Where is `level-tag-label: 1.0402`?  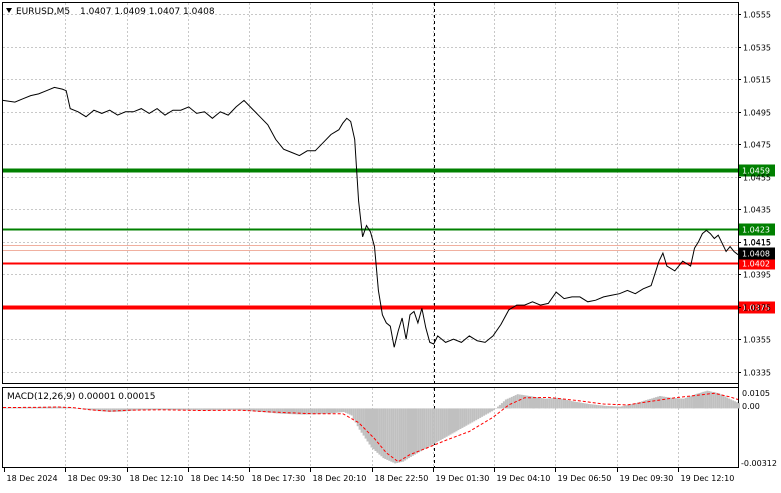 level-tag-label: 1.0402 is located at coordinates (756, 264).